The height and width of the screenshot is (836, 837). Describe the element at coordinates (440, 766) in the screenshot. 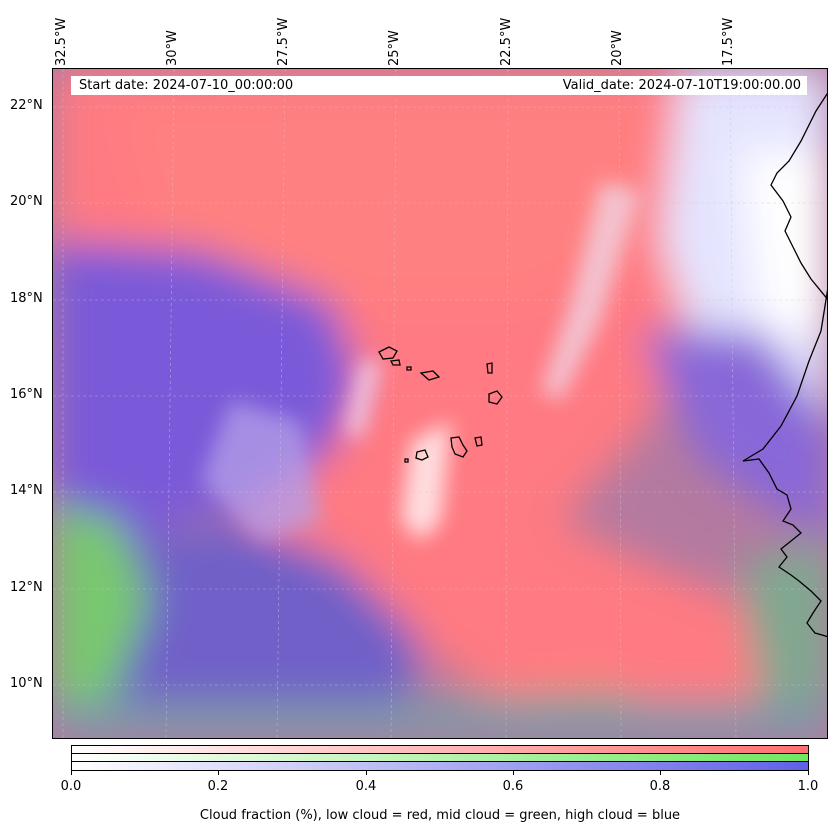

I see `colorbar-high-cloud` at that location.